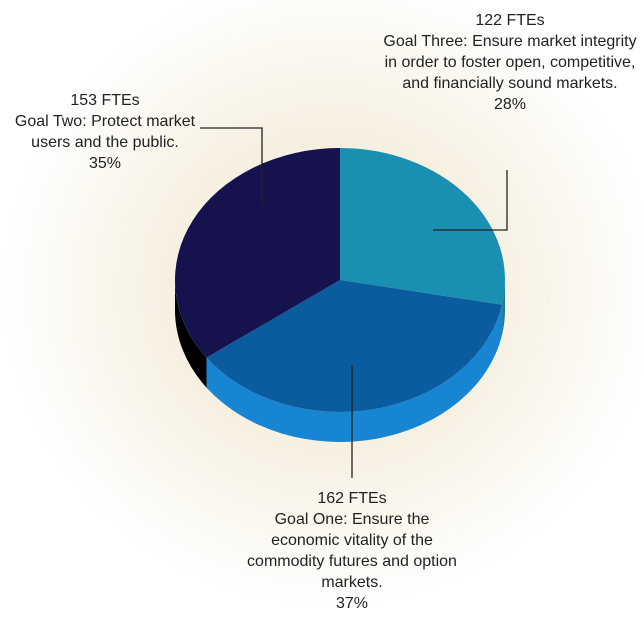 The width and height of the screenshot is (644, 639). What do you see at coordinates (352, 603) in the screenshot?
I see `slice-percent: 37%` at bounding box center [352, 603].